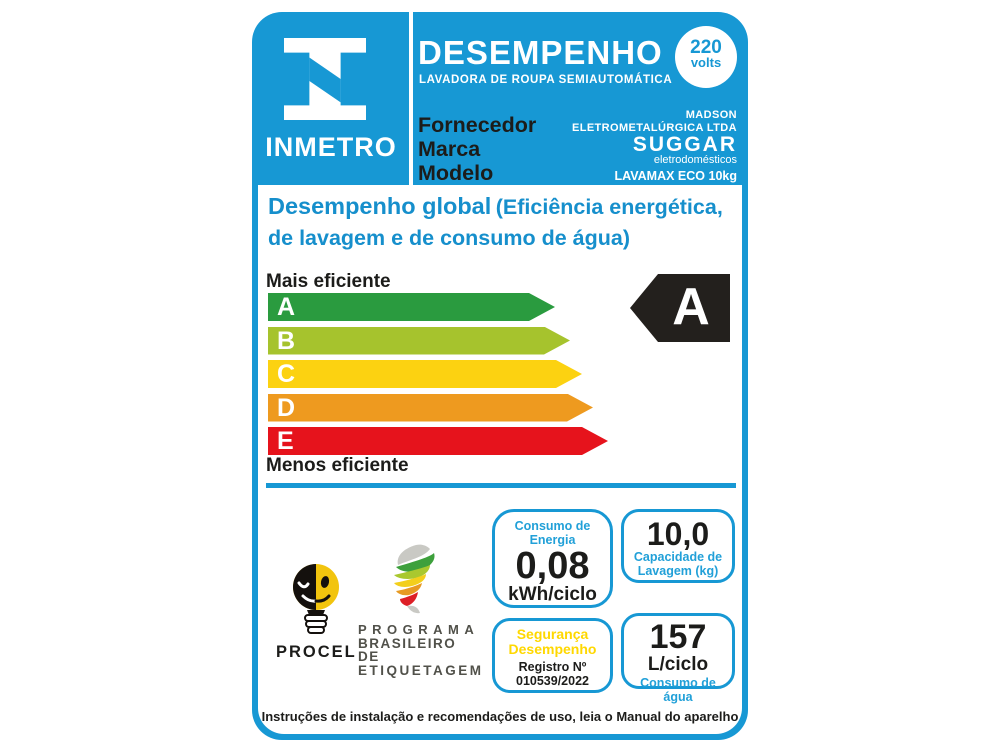 The height and width of the screenshot is (750, 1000). Describe the element at coordinates (407, 649) in the screenshot. I see `pbe-line2: BRASILEIRO DE` at that location.